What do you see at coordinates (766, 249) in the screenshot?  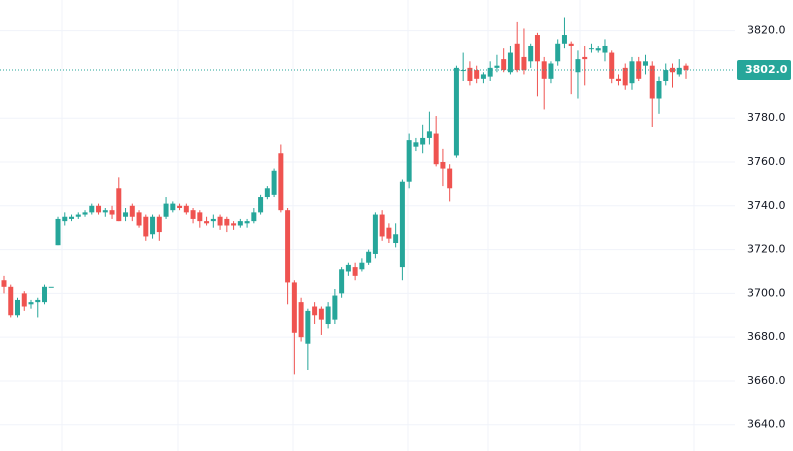 I see `y-tick-label: 3720.0` at bounding box center [766, 249].